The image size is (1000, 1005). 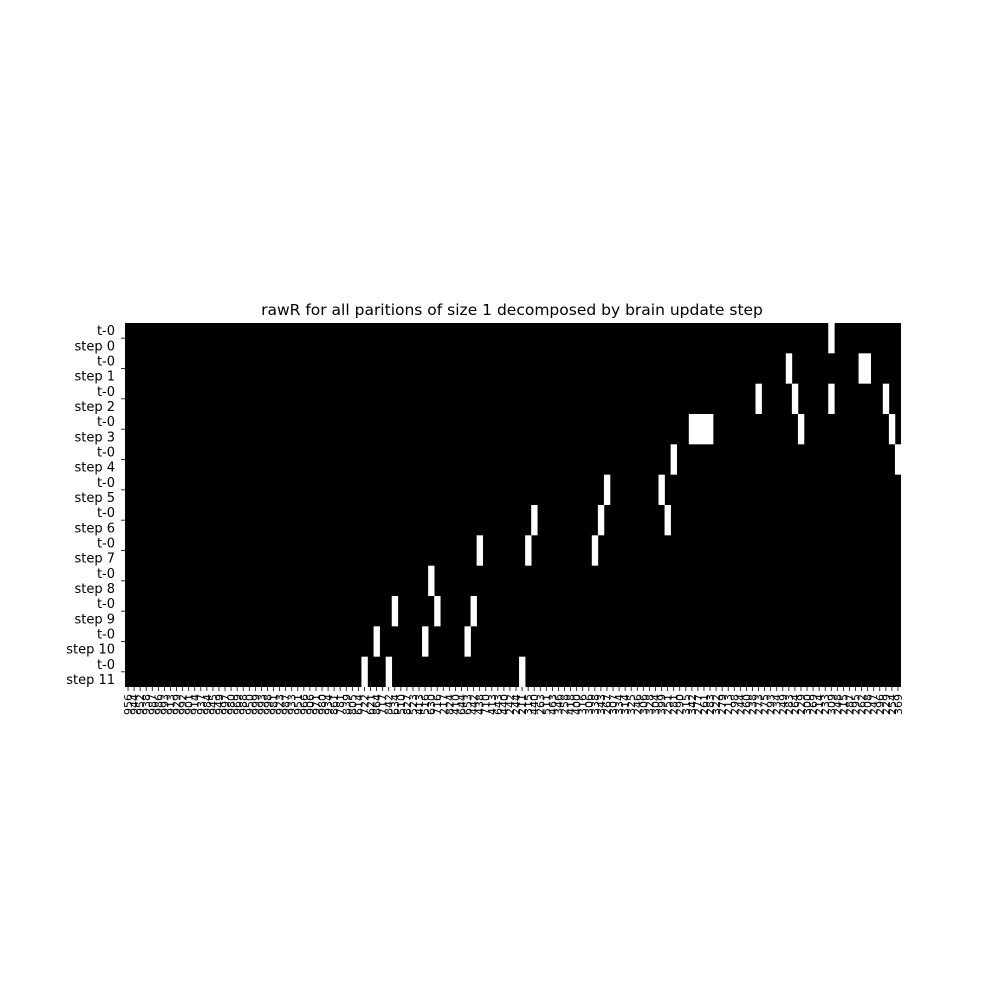 I want to click on x-tick-label: 511, so click(x=546, y=704).